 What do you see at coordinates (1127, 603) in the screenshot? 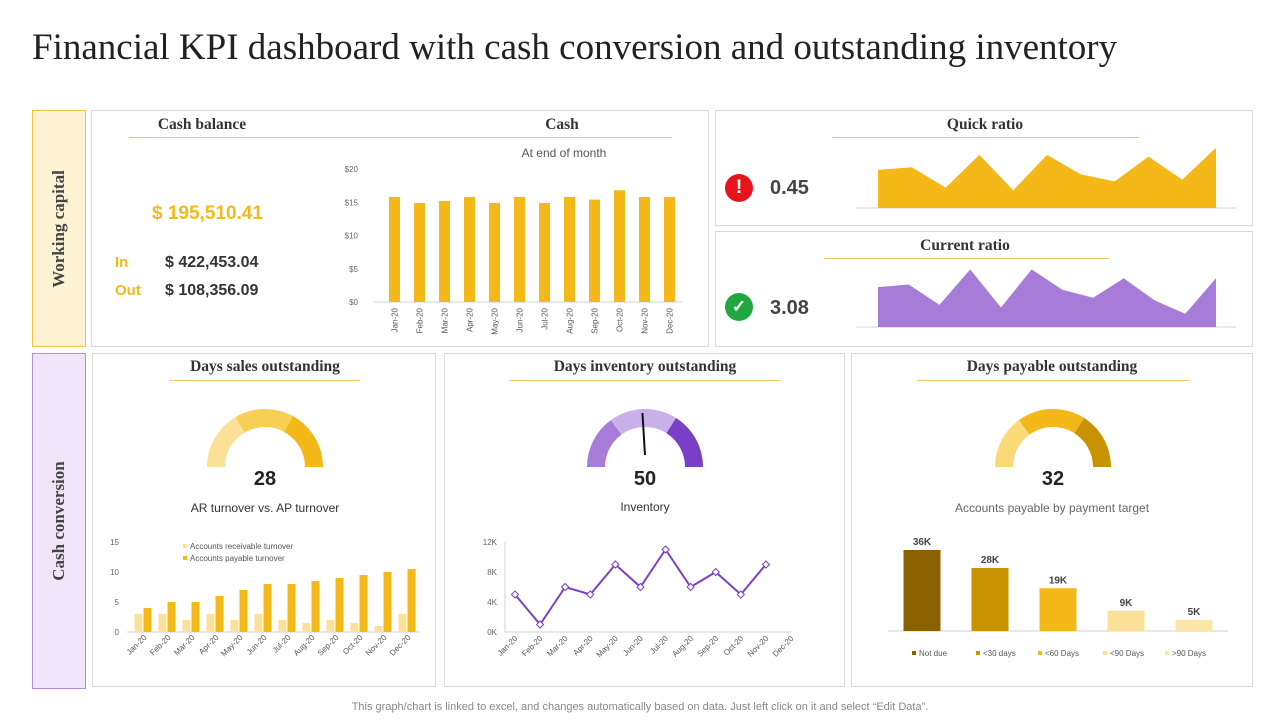
I see `payables-data-label: 9K` at bounding box center [1127, 603].